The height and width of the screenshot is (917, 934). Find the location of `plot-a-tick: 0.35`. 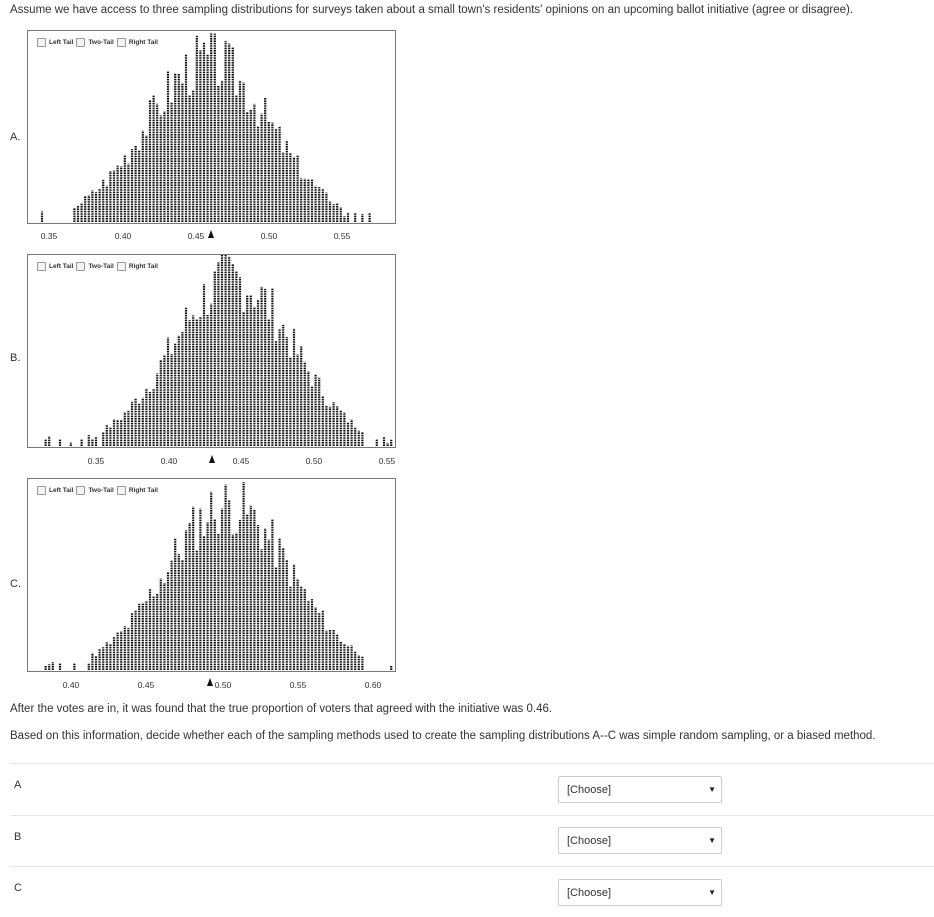

plot-a-tick: 0.35 is located at coordinates (49, 236).